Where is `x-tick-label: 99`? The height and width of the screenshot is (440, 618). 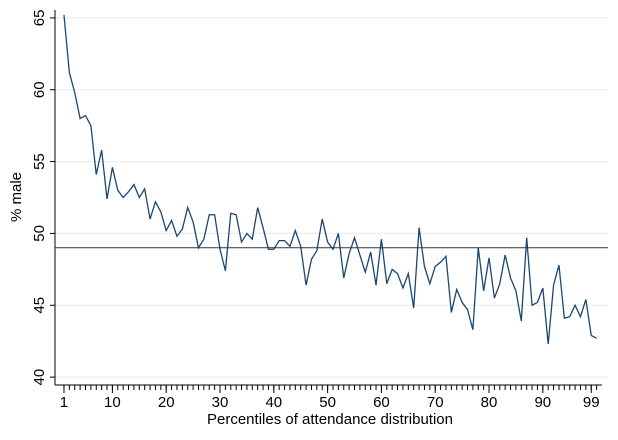 x-tick-label: 99 is located at coordinates (591, 402).